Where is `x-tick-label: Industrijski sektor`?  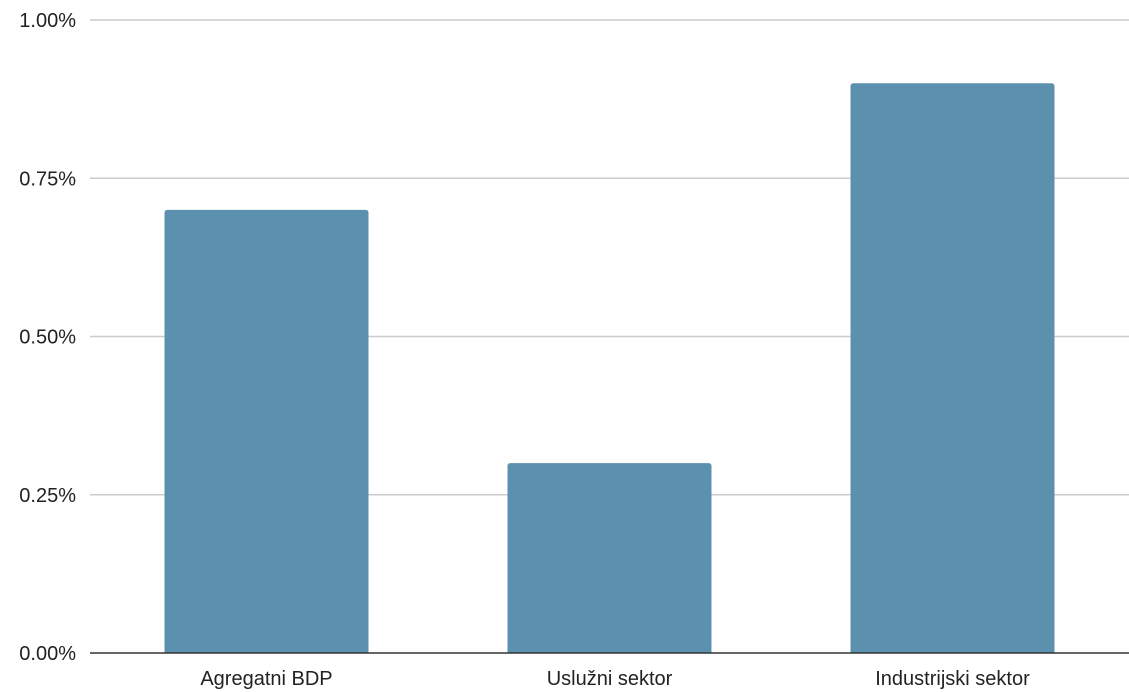 x-tick-label: Industrijski sektor is located at coordinates (952, 679).